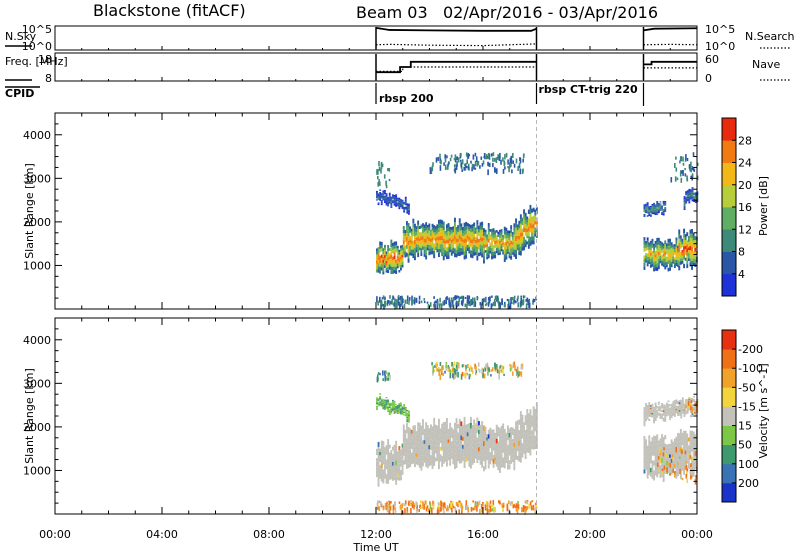  What do you see at coordinates (729, 378) in the screenshot?
I see `velocity-colorbar-swatch` at bounding box center [729, 378].